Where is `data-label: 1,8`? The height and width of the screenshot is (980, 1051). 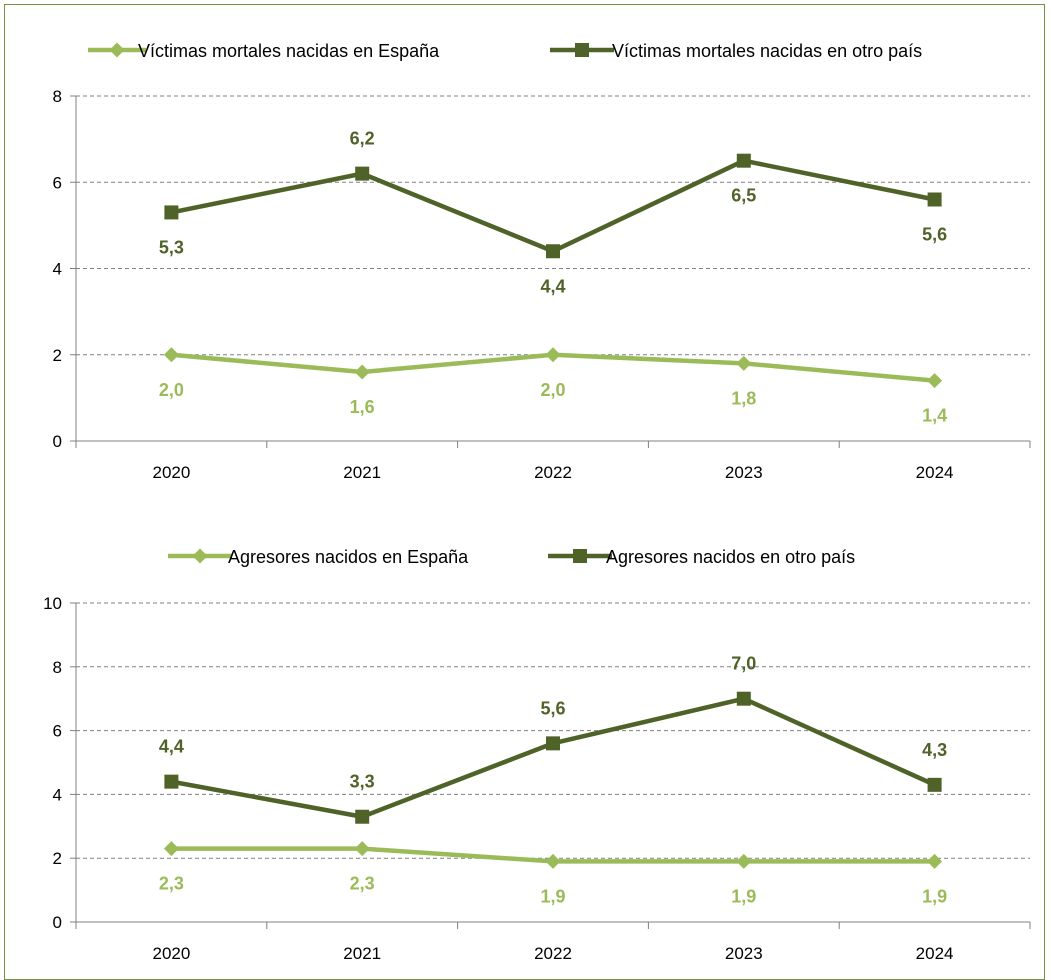
data-label: 1,8 is located at coordinates (743, 398).